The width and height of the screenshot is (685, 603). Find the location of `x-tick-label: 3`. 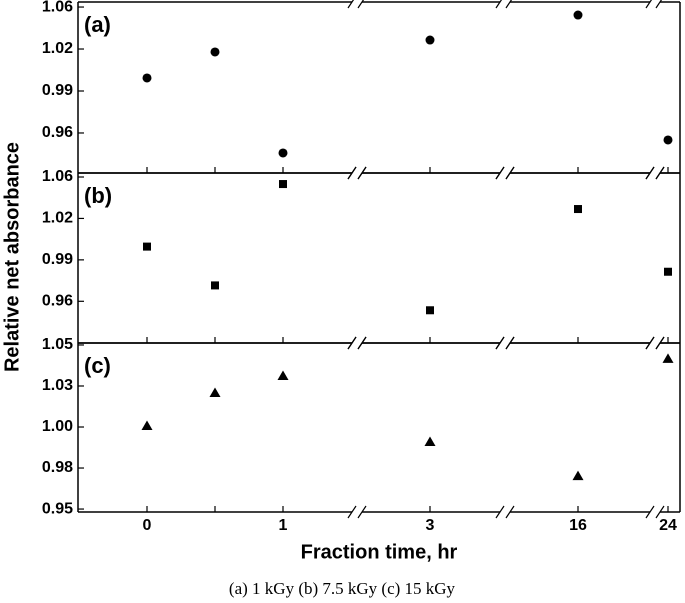

x-tick-label: 3 is located at coordinates (430, 525).